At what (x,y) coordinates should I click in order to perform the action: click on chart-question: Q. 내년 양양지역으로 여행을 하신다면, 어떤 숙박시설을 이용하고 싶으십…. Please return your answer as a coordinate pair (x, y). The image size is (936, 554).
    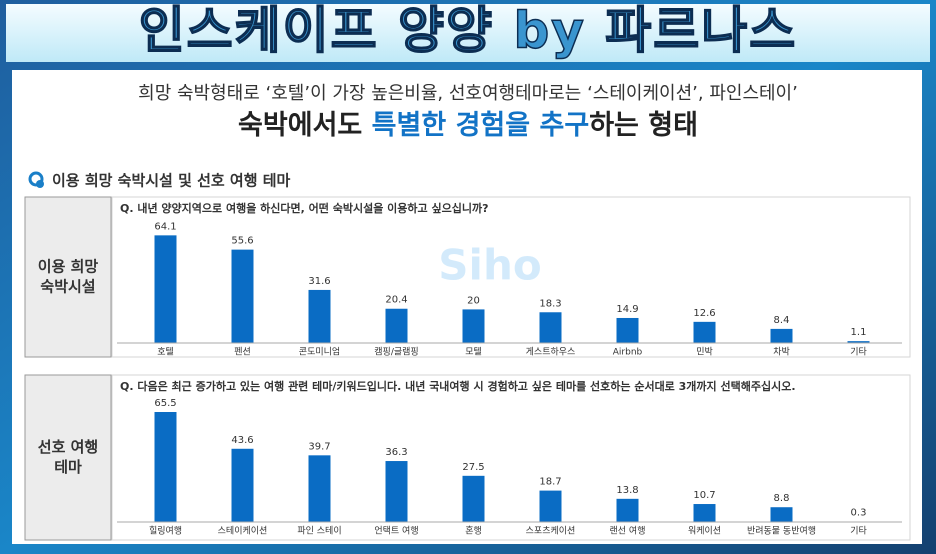
    Looking at the image, I should click on (304, 208).